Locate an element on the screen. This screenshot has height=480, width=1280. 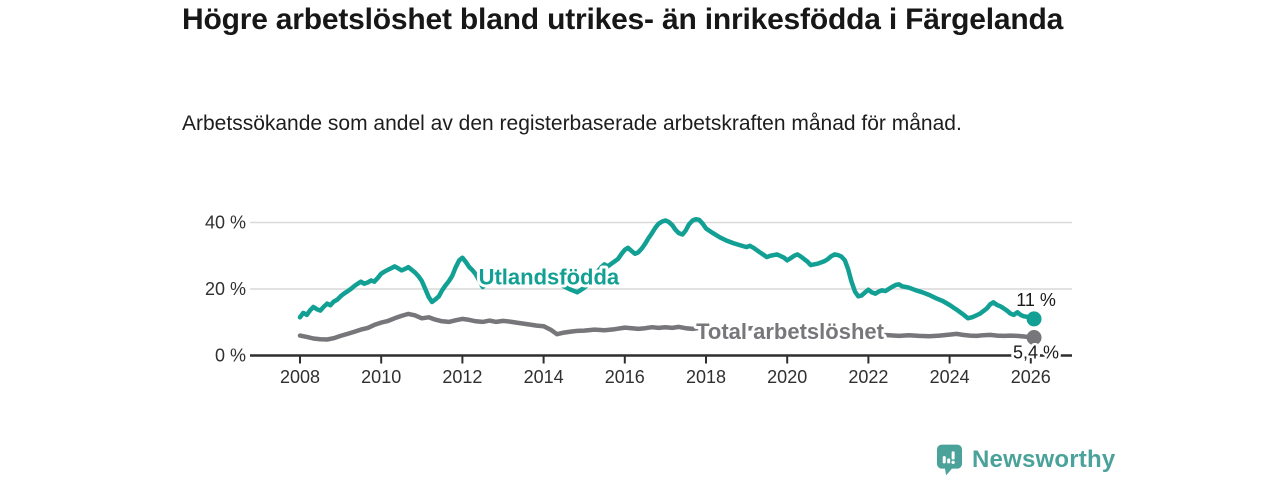
series-end-dot-total-arbetsl-shet is located at coordinates (1034, 338).